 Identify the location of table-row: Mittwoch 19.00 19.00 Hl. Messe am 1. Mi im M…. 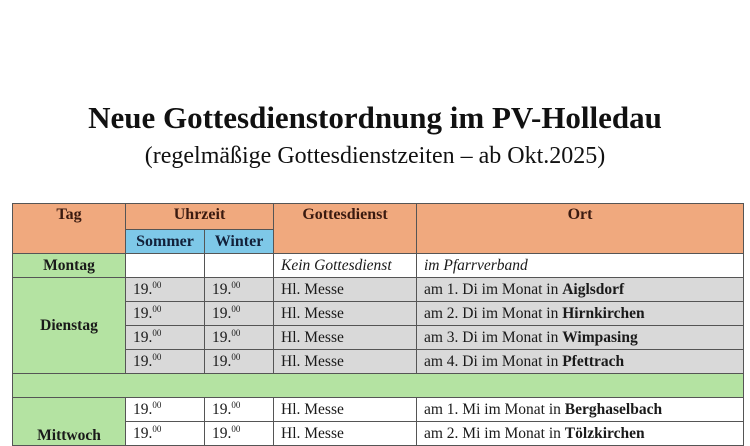
(378, 421).